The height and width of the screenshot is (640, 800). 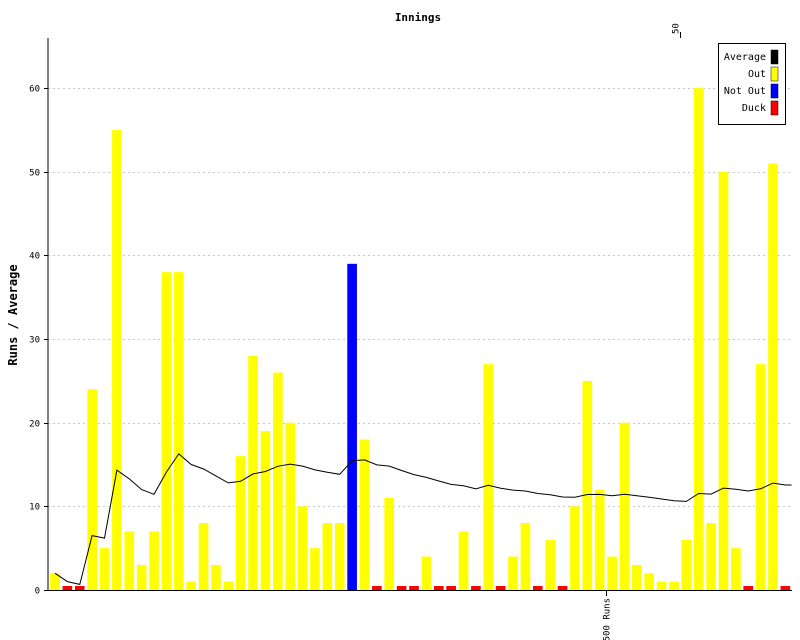 What do you see at coordinates (745, 91) in the screenshot?
I see `legend-label: Not Out` at bounding box center [745, 91].